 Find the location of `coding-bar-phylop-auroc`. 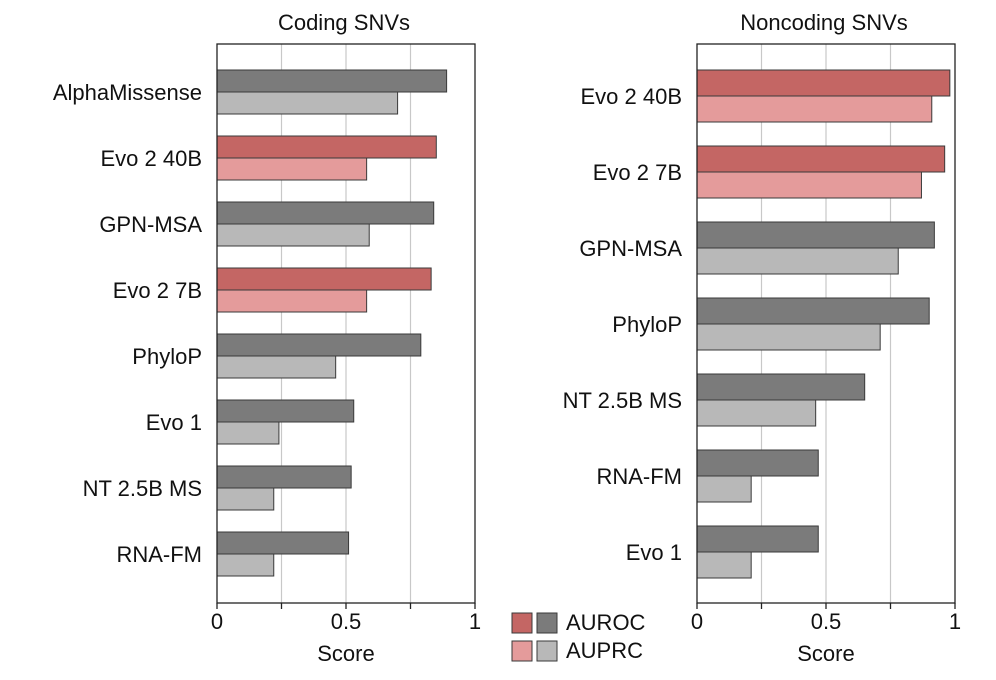

coding-bar-phylop-auroc is located at coordinates (319, 345).